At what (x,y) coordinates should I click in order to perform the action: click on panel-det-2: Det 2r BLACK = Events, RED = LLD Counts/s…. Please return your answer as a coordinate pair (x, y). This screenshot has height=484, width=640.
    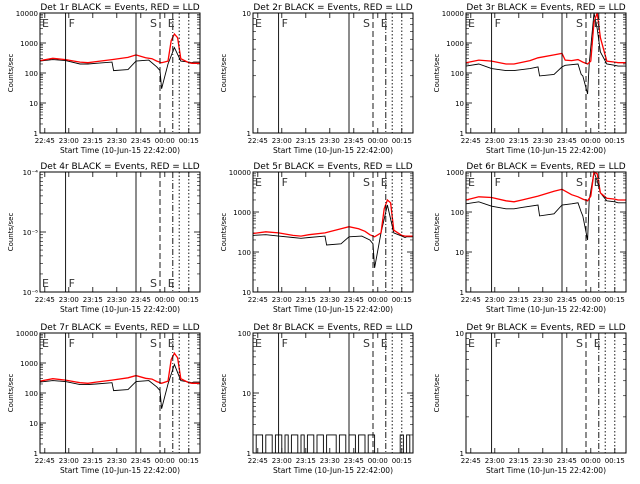
    Looking at the image, I should click on (317, 79).